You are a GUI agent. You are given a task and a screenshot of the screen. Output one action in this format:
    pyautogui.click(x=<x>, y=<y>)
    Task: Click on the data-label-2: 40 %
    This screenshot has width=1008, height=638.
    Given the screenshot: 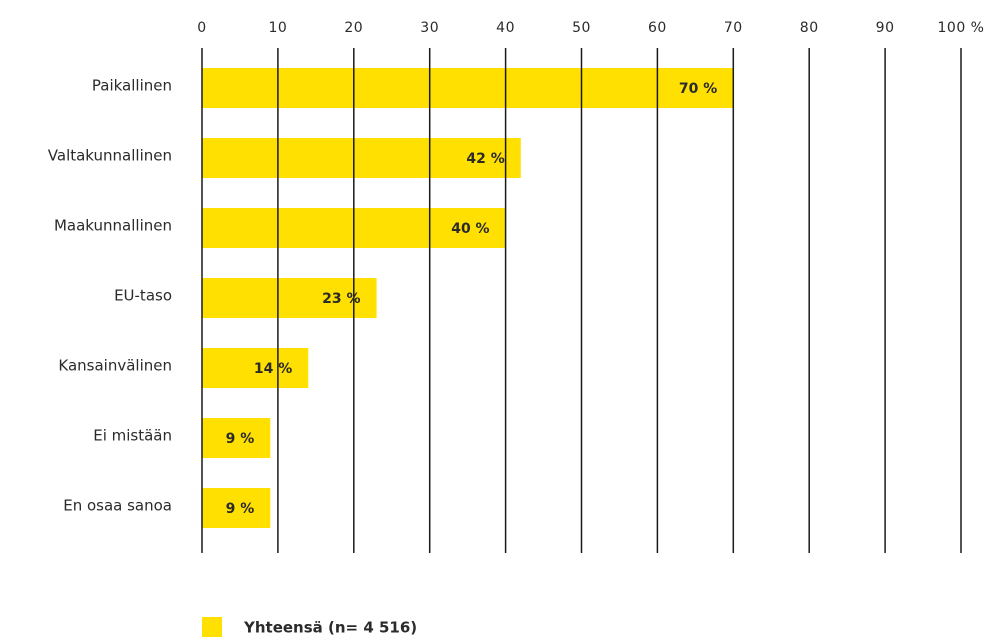 What is the action you would take?
    pyautogui.click(x=470, y=229)
    